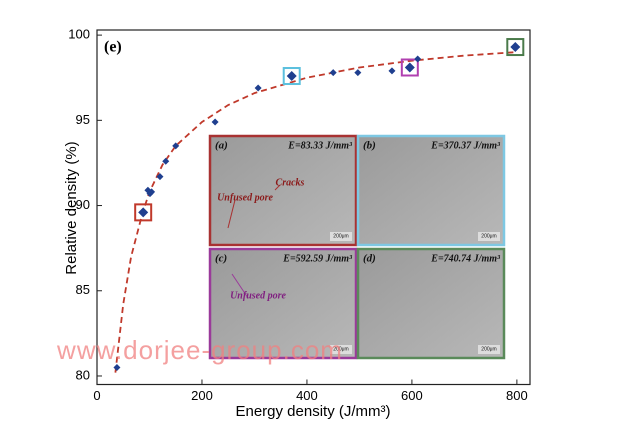 This screenshot has height=439, width=640. Describe the element at coordinates (465, 258) in the screenshot. I see `inset-energy: E=740.74 J/mm³` at that location.